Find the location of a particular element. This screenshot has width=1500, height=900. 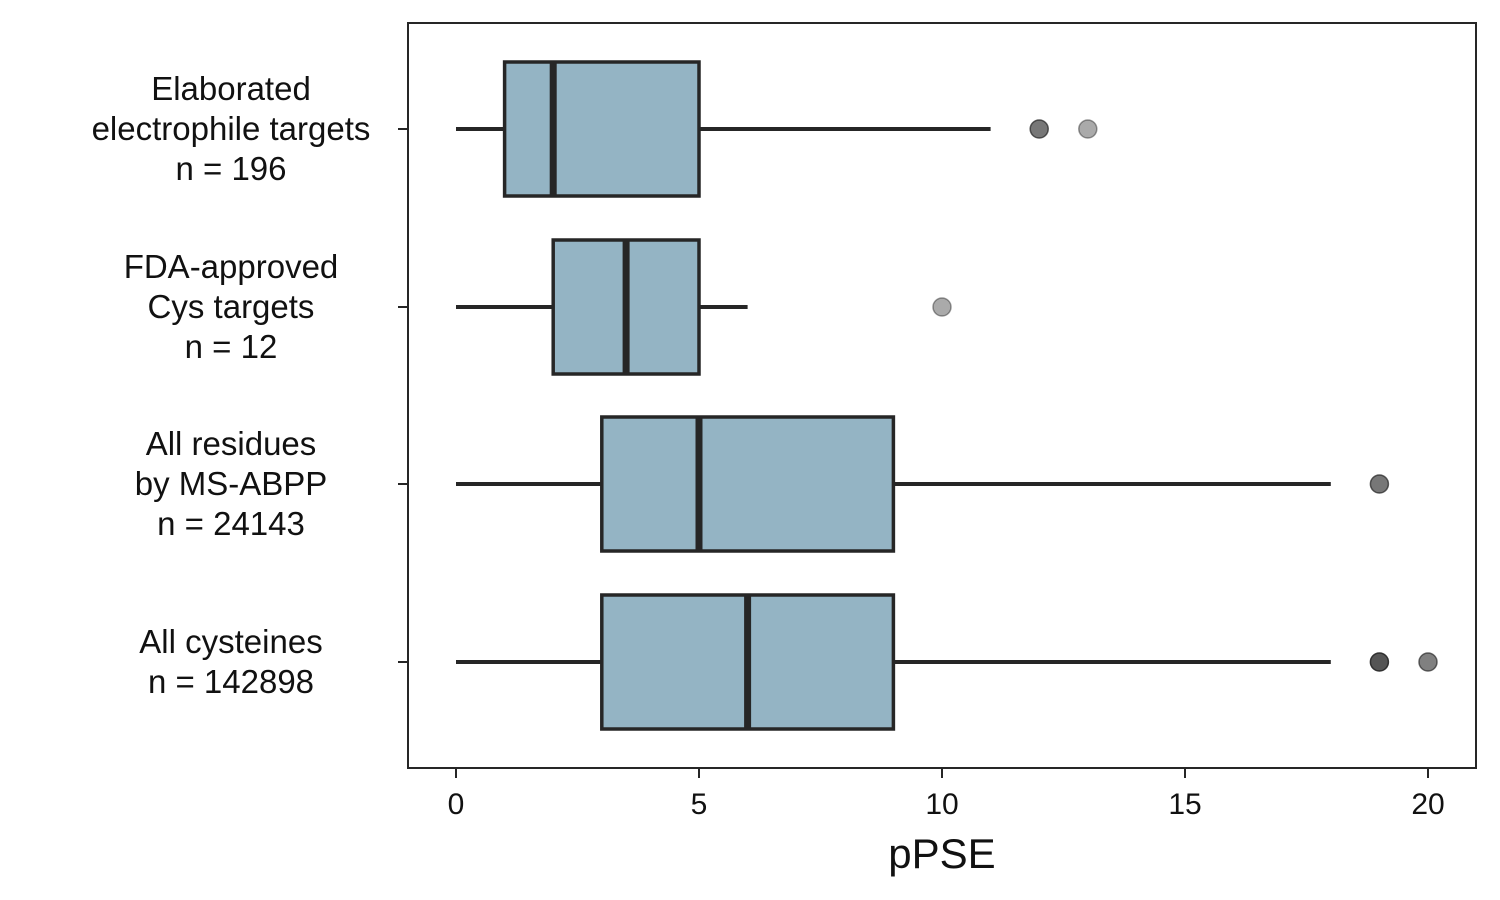

category-label-line: FDA-approved is located at coordinates (231, 266).